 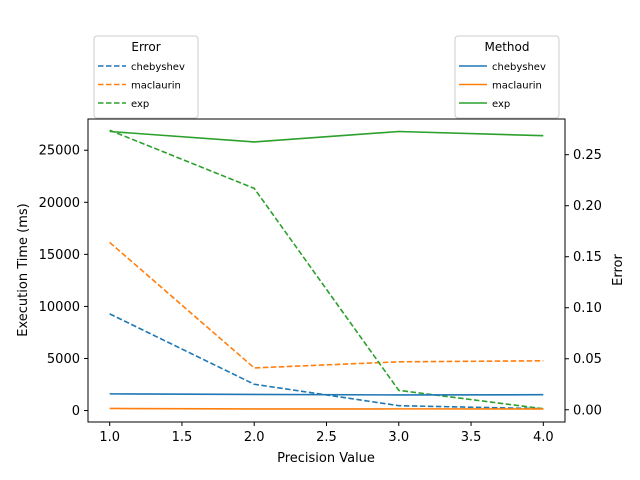 What do you see at coordinates (59, 255) in the screenshot?
I see `y-left-tick-label: 15000` at bounding box center [59, 255].